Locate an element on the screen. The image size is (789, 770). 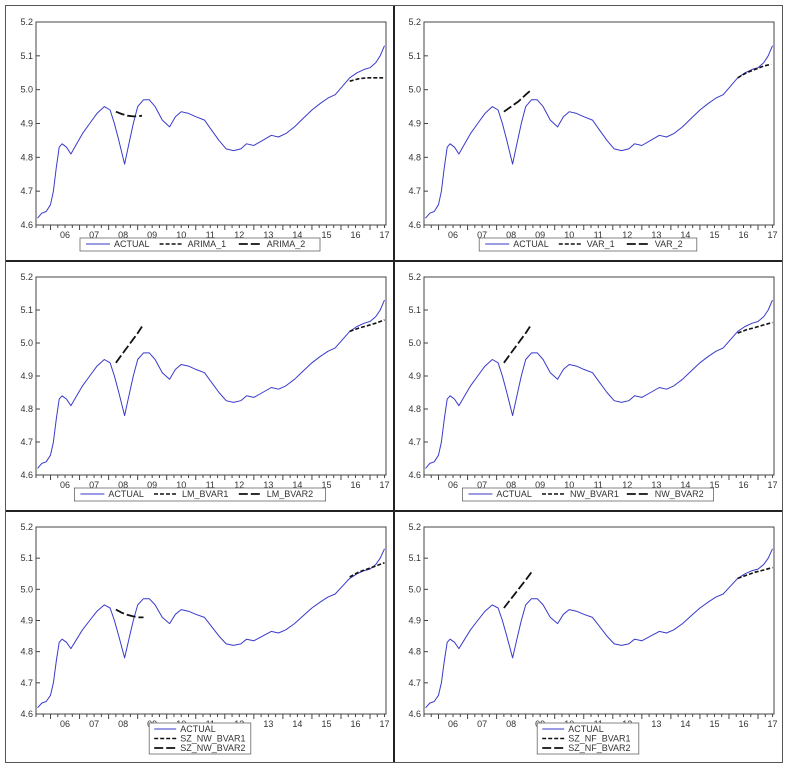
series-line-nw-bvar1 is located at coordinates (755, 327).